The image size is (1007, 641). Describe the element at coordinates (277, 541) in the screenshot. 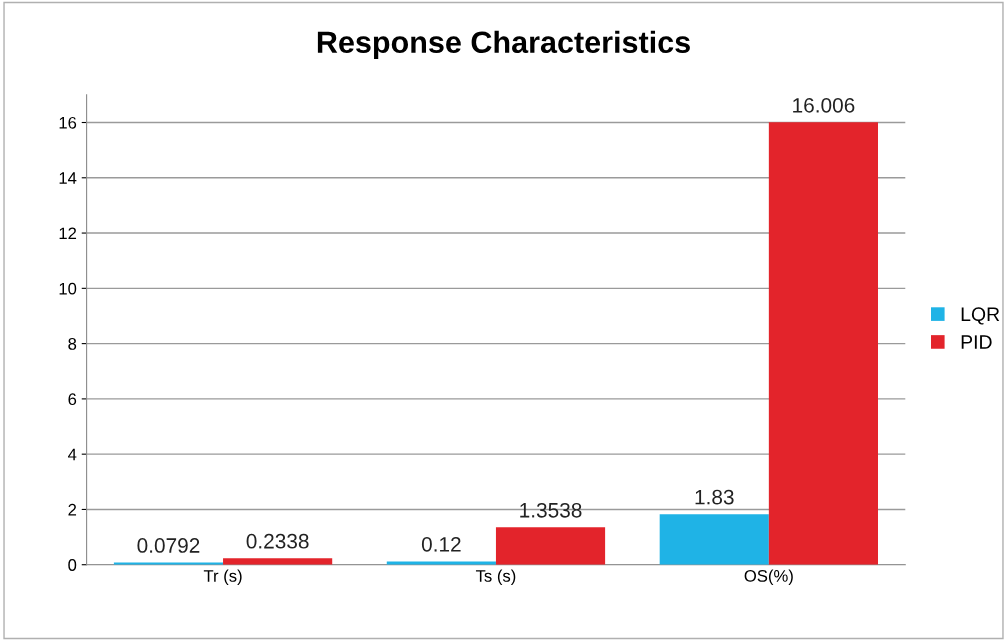

I see `data-label: 0.2338` at that location.